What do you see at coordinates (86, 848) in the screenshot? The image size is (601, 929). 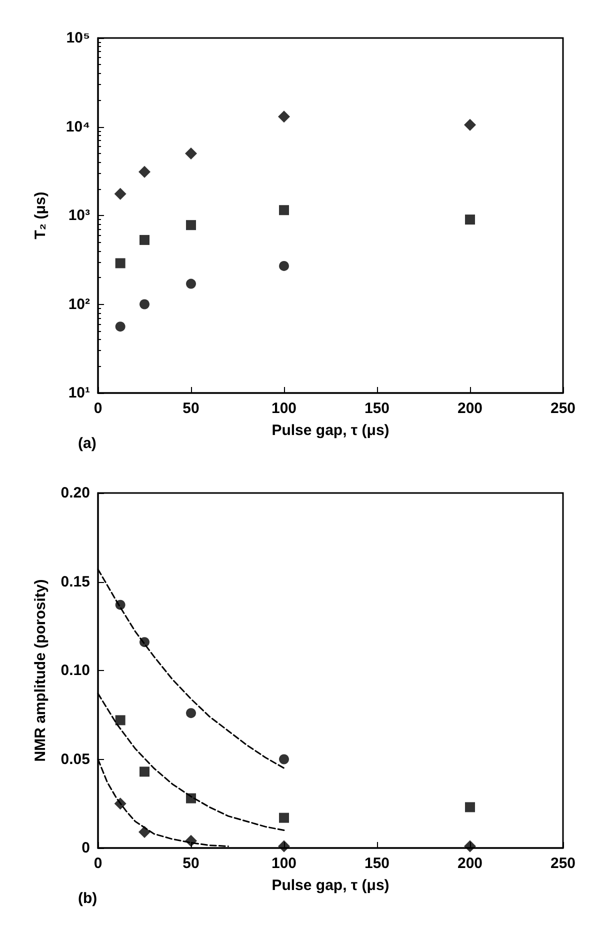 I see `y-tick-label: 0` at bounding box center [86, 848].